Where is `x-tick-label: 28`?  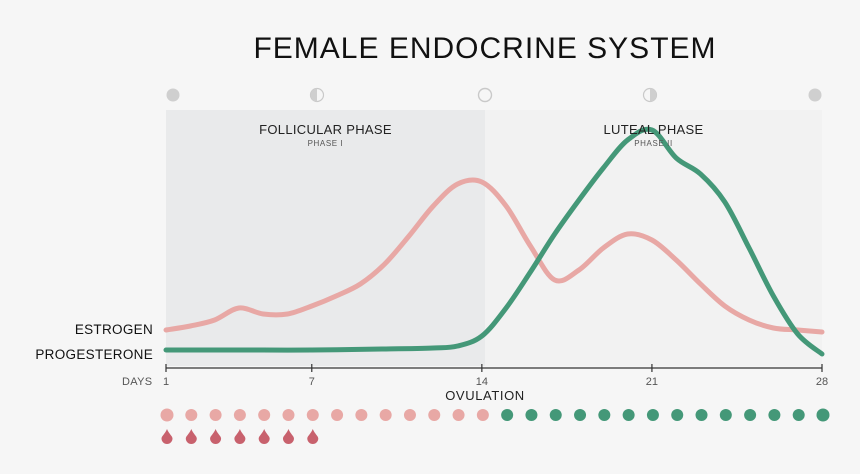 x-tick-label: 28 is located at coordinates (822, 382).